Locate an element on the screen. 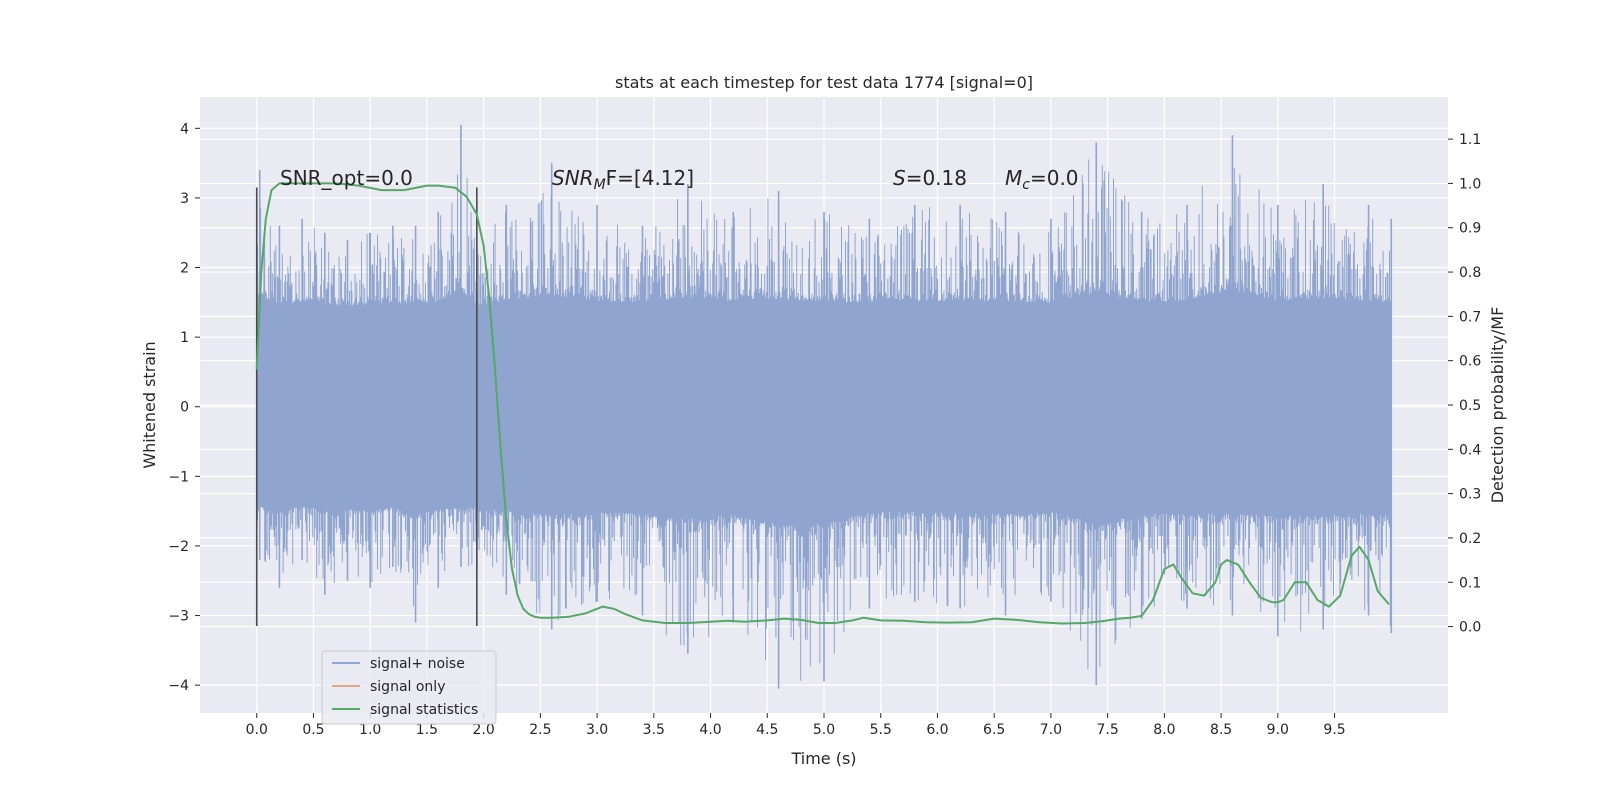  y-axis-label: Whitened strain is located at coordinates (149, 404).